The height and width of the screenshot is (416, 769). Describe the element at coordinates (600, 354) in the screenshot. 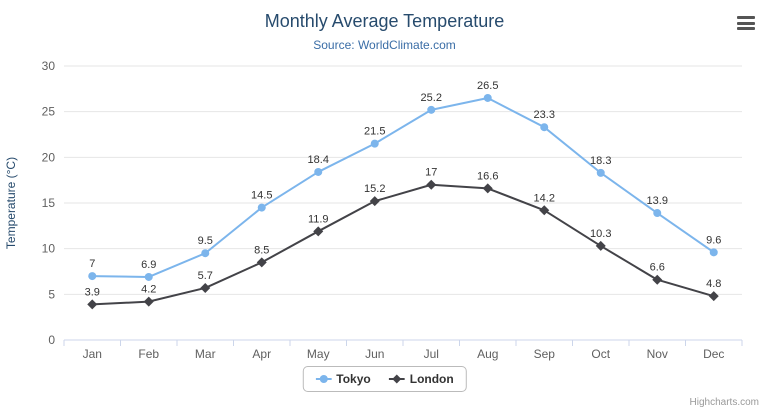

I see `x-axis-label: Oct` at that location.